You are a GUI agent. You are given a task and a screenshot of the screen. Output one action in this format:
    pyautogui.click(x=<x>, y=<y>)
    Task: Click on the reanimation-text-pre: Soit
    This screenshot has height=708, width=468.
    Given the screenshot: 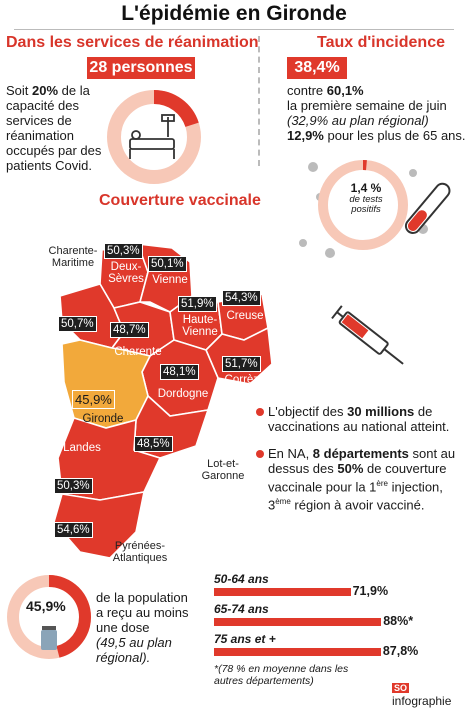 What is the action you would take?
    pyautogui.click(x=19, y=90)
    